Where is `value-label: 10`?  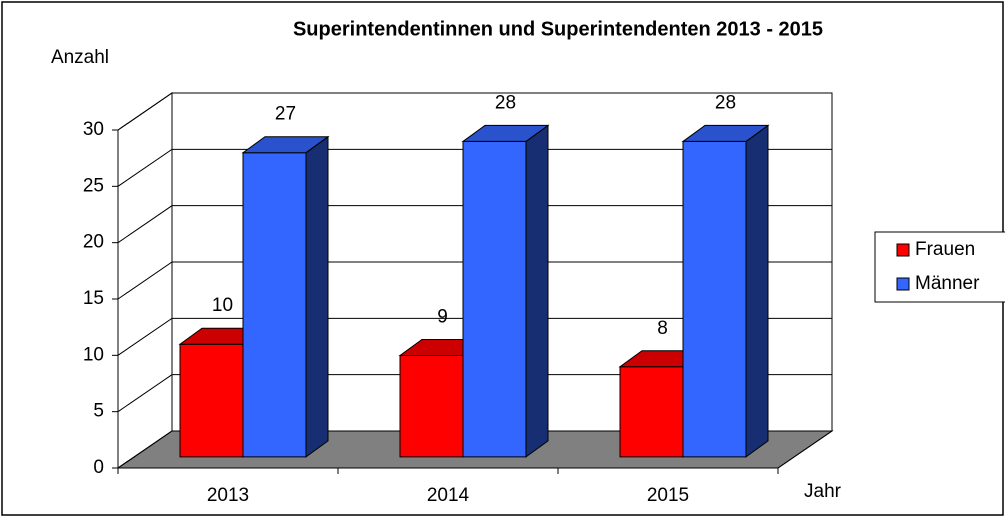
value-label: 10 is located at coordinates (222, 305).